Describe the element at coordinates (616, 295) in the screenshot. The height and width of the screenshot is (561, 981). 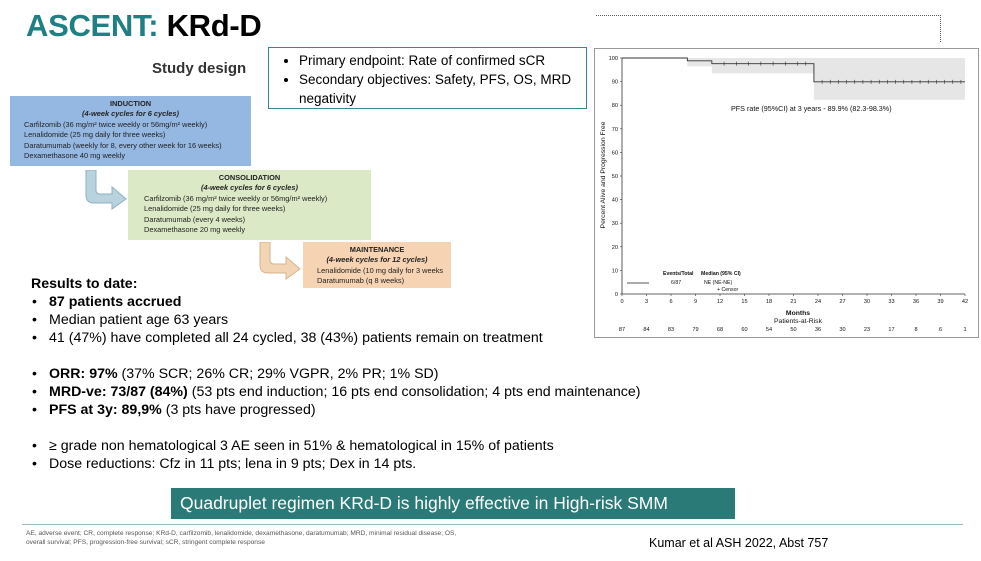
I see `y-tick-label: 0` at that location.